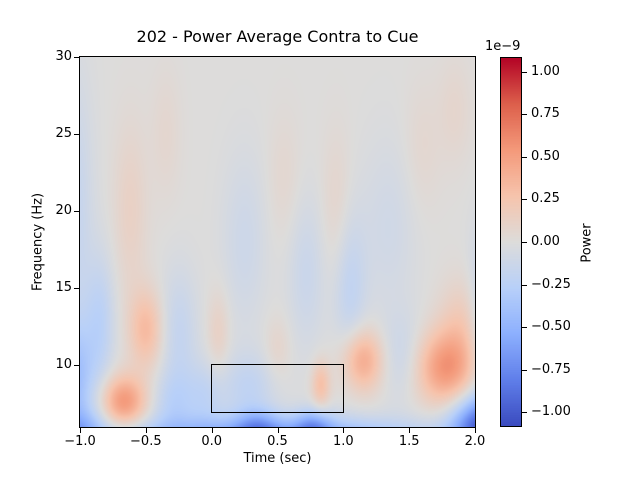 This screenshot has width=640, height=480. I want to click on roi-rectangle, so click(277, 388).